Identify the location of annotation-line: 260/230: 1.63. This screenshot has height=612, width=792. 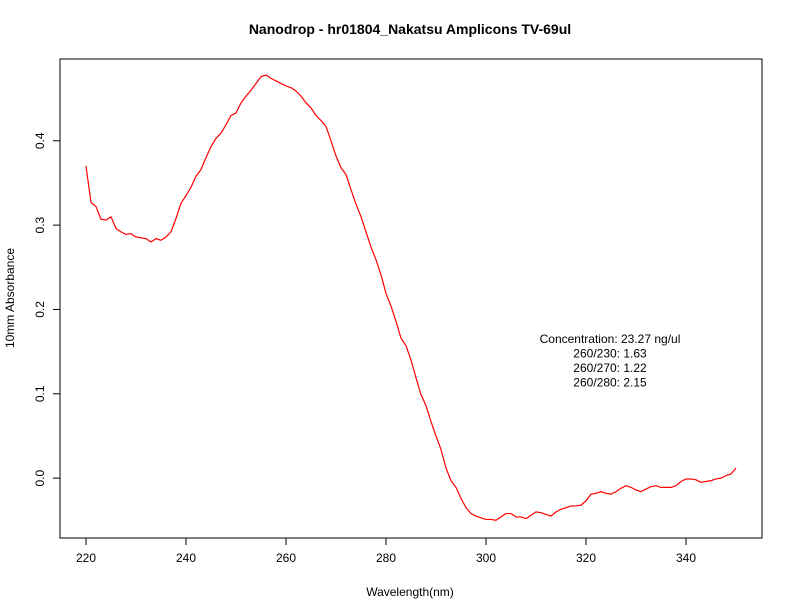
(610, 354).